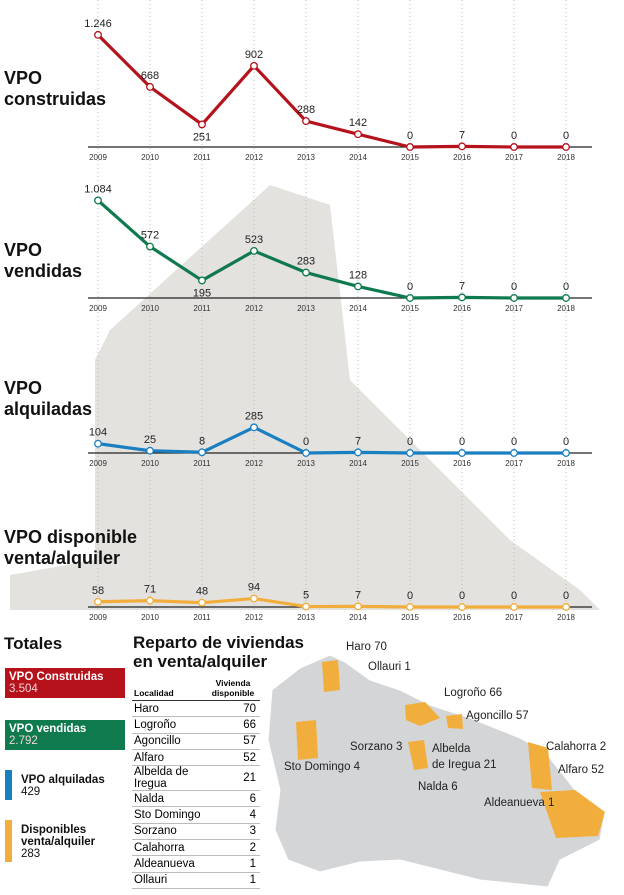 Image resolution: width=624 pixels, height=895 pixels. I want to click on map-label: Nalda 6, so click(438, 787).